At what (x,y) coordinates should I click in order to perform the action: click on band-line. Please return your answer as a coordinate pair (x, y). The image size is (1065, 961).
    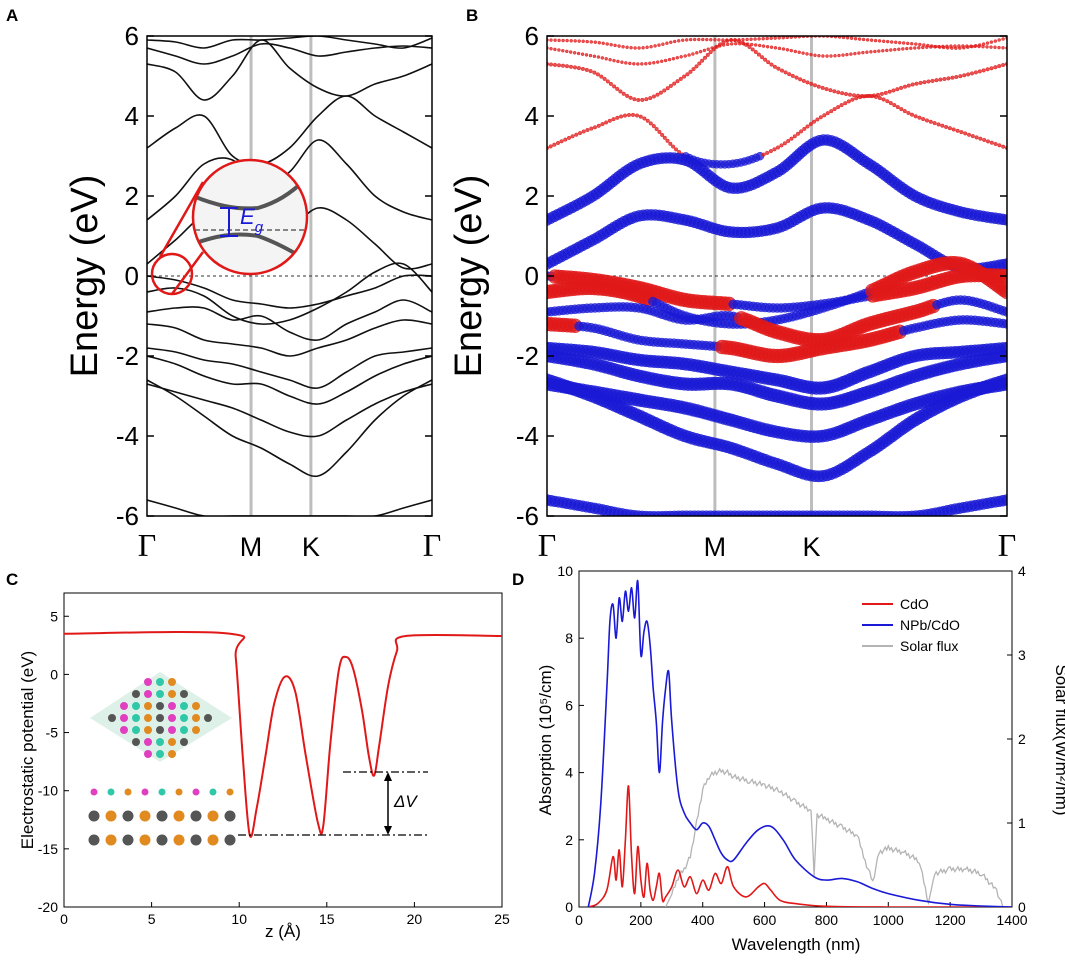
    Looking at the image, I should click on (289, 180).